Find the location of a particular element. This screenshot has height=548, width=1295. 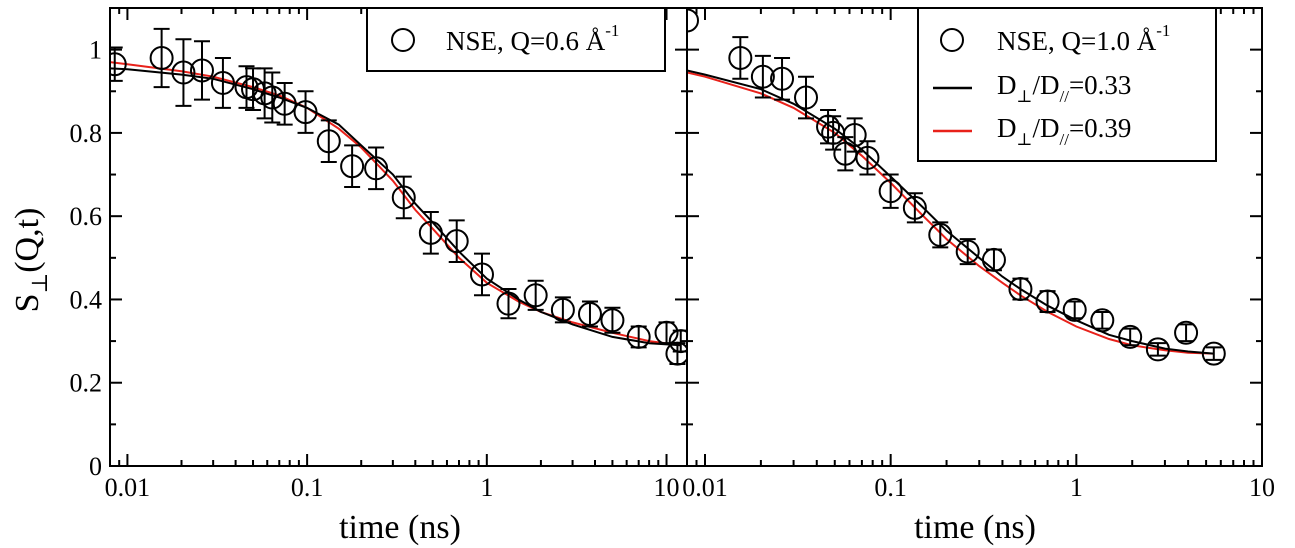

svg-text: S⊥(Q,t) is located at coordinates (30, 260).